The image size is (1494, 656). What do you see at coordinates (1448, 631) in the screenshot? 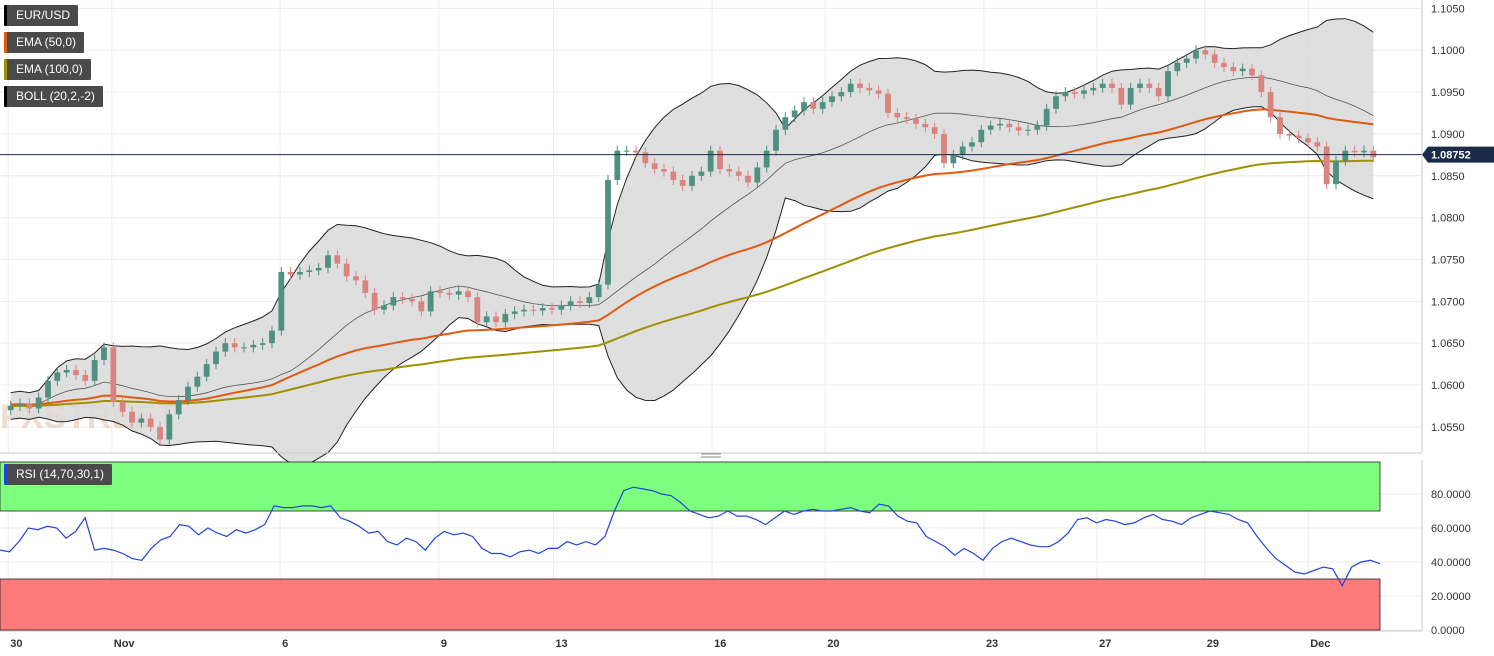
I see `rsi-tick-label: 0.0000` at bounding box center [1448, 631].